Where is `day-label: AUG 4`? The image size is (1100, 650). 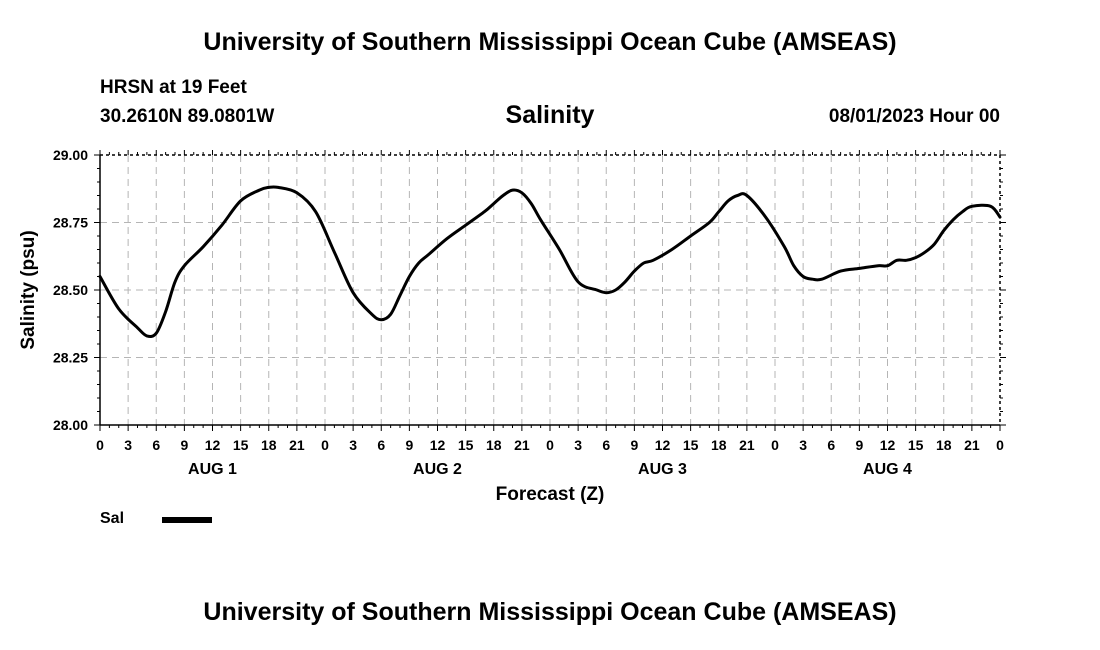
day-label: AUG 4 is located at coordinates (887, 469).